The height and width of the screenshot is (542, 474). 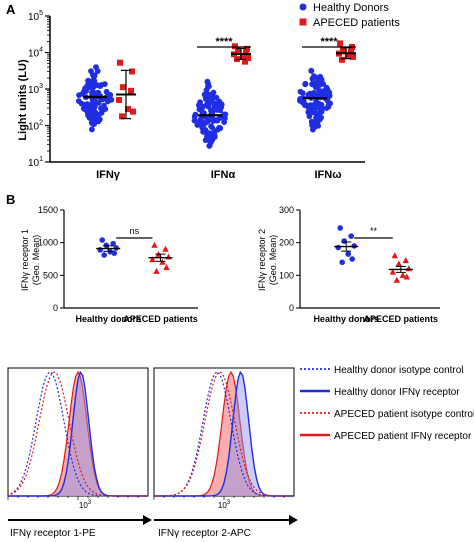 I want to click on legend-label-2: APECED patient isotype control, so click(x=404, y=414).